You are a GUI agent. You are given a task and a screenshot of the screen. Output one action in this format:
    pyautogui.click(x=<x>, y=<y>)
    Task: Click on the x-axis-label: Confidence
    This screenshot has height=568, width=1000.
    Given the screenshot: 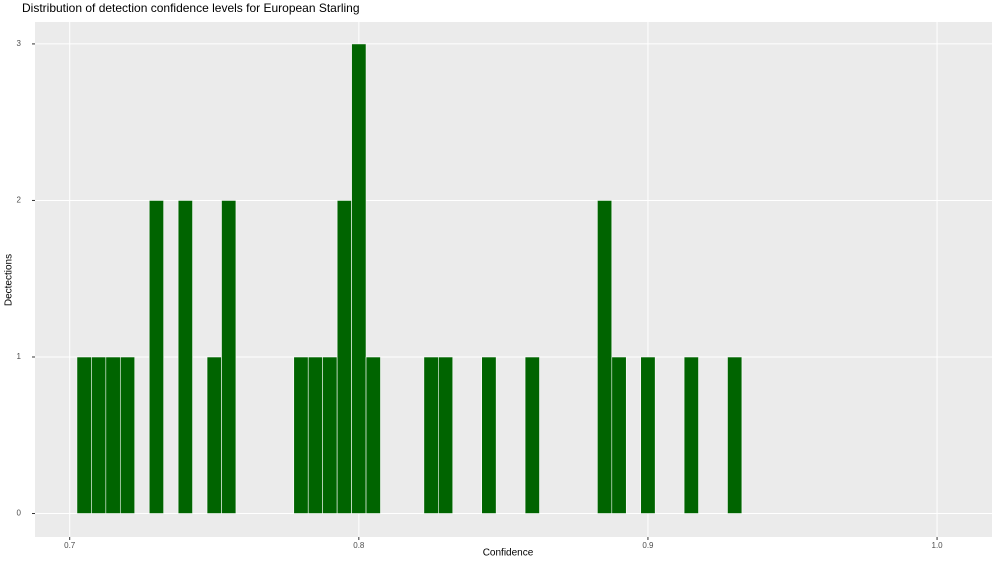 What is the action you would take?
    pyautogui.click(x=508, y=553)
    